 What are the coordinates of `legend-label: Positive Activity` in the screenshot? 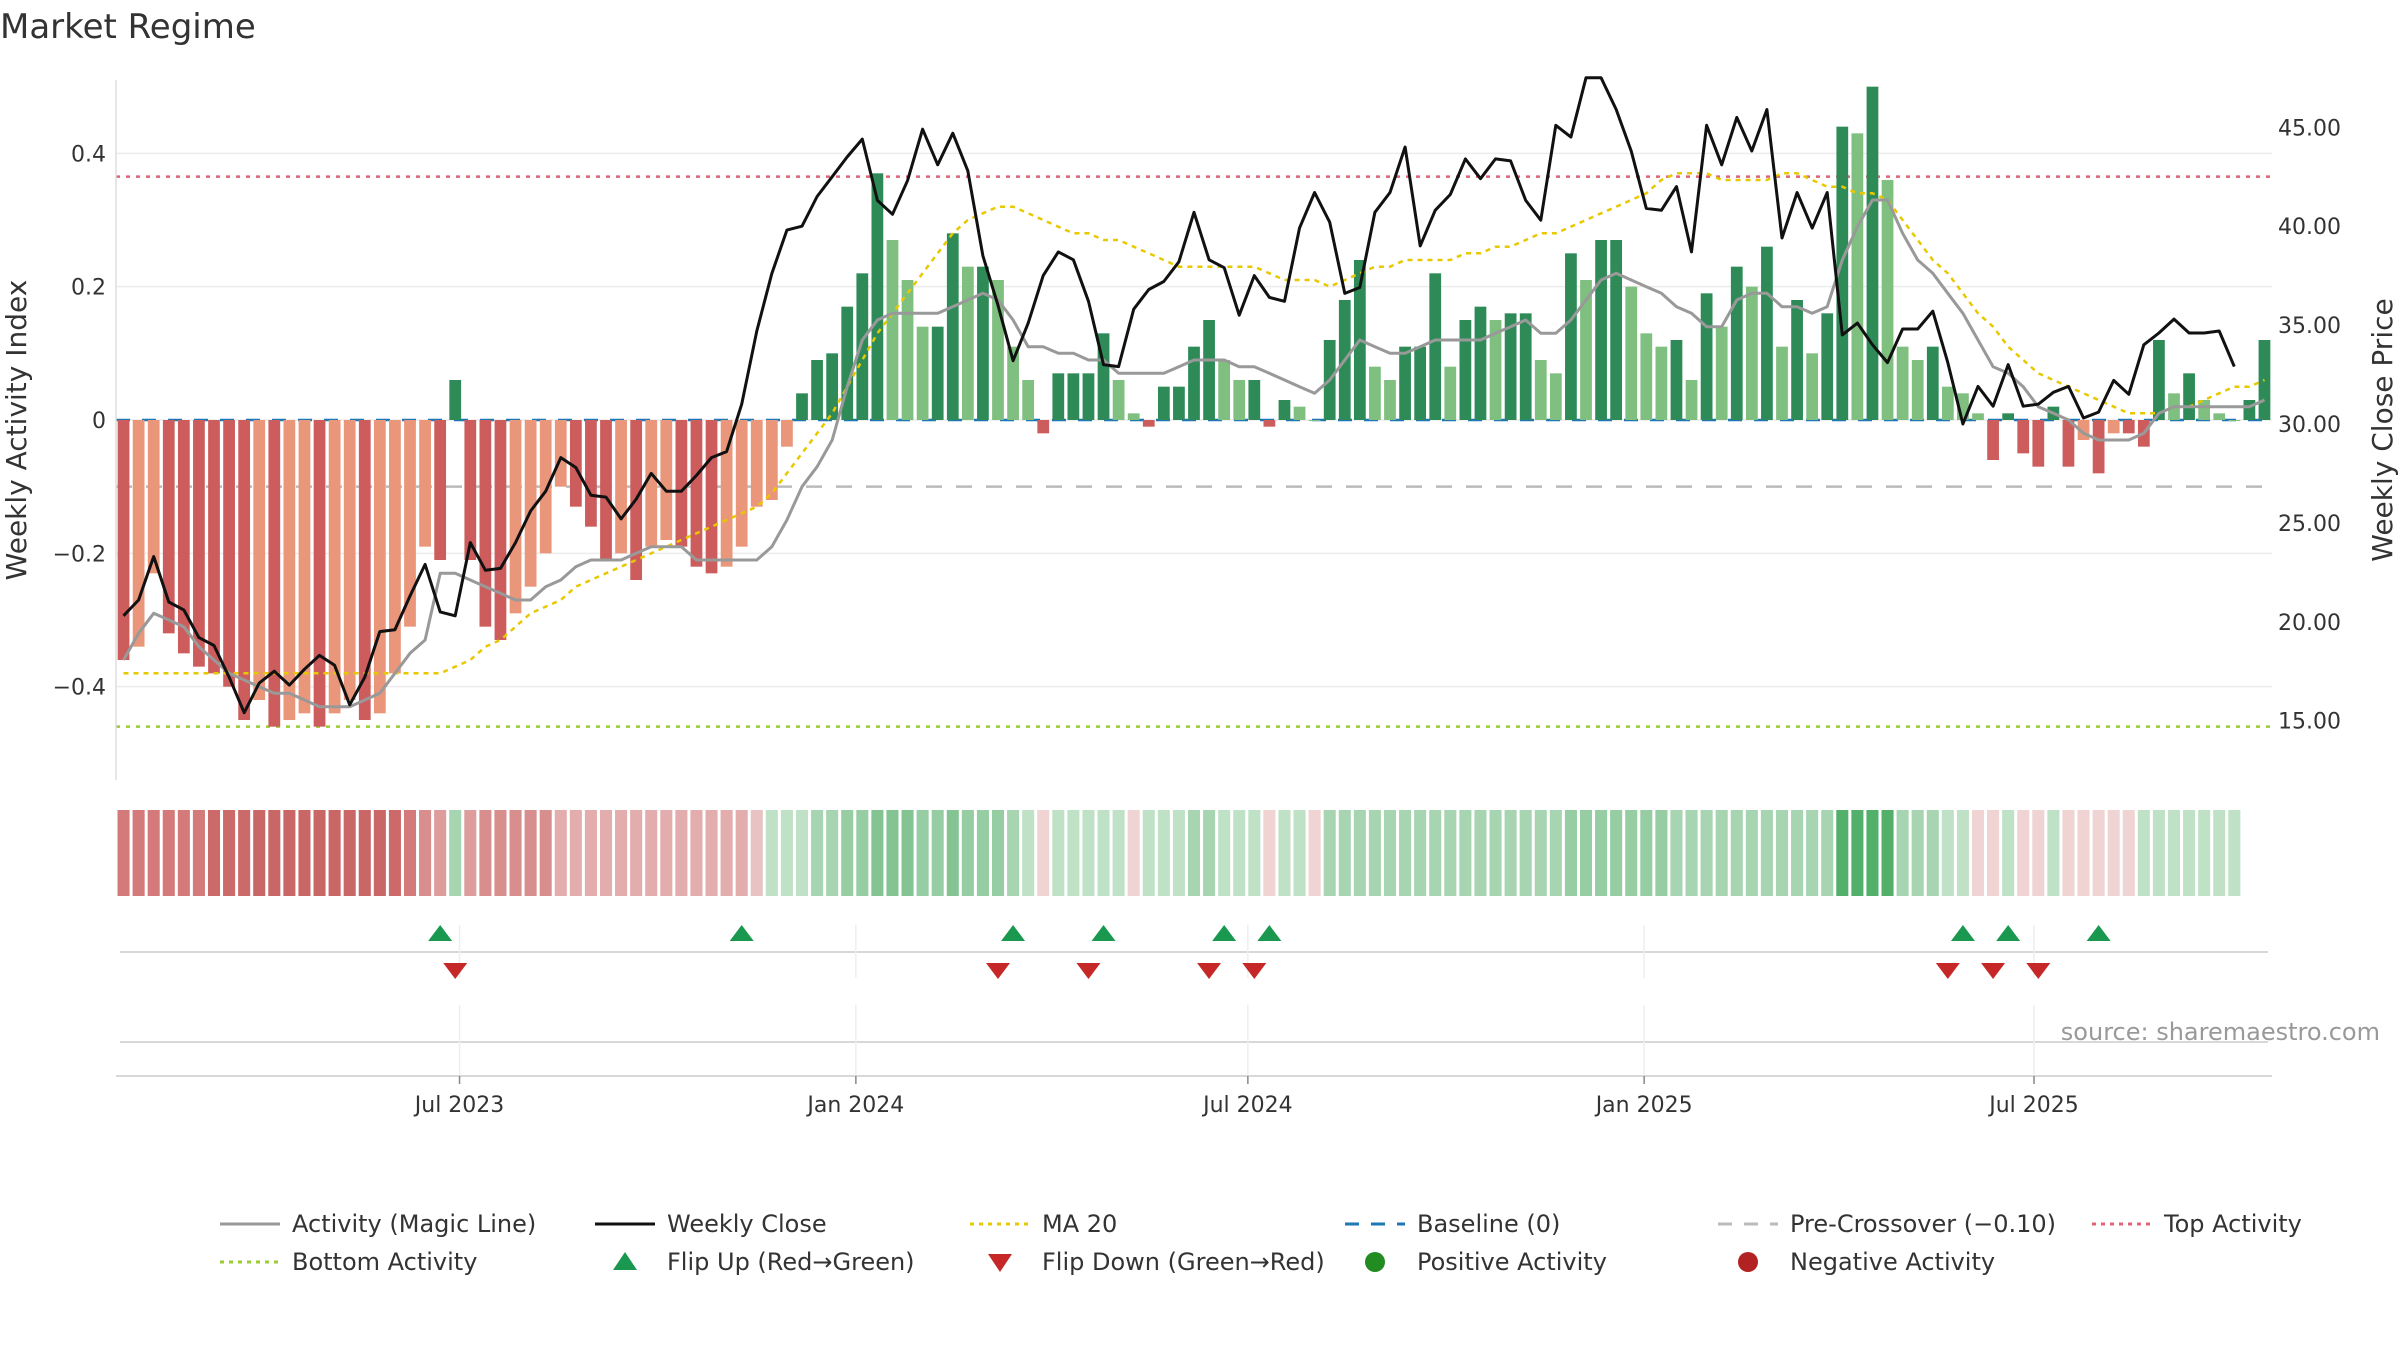 It's located at (1512, 1262).